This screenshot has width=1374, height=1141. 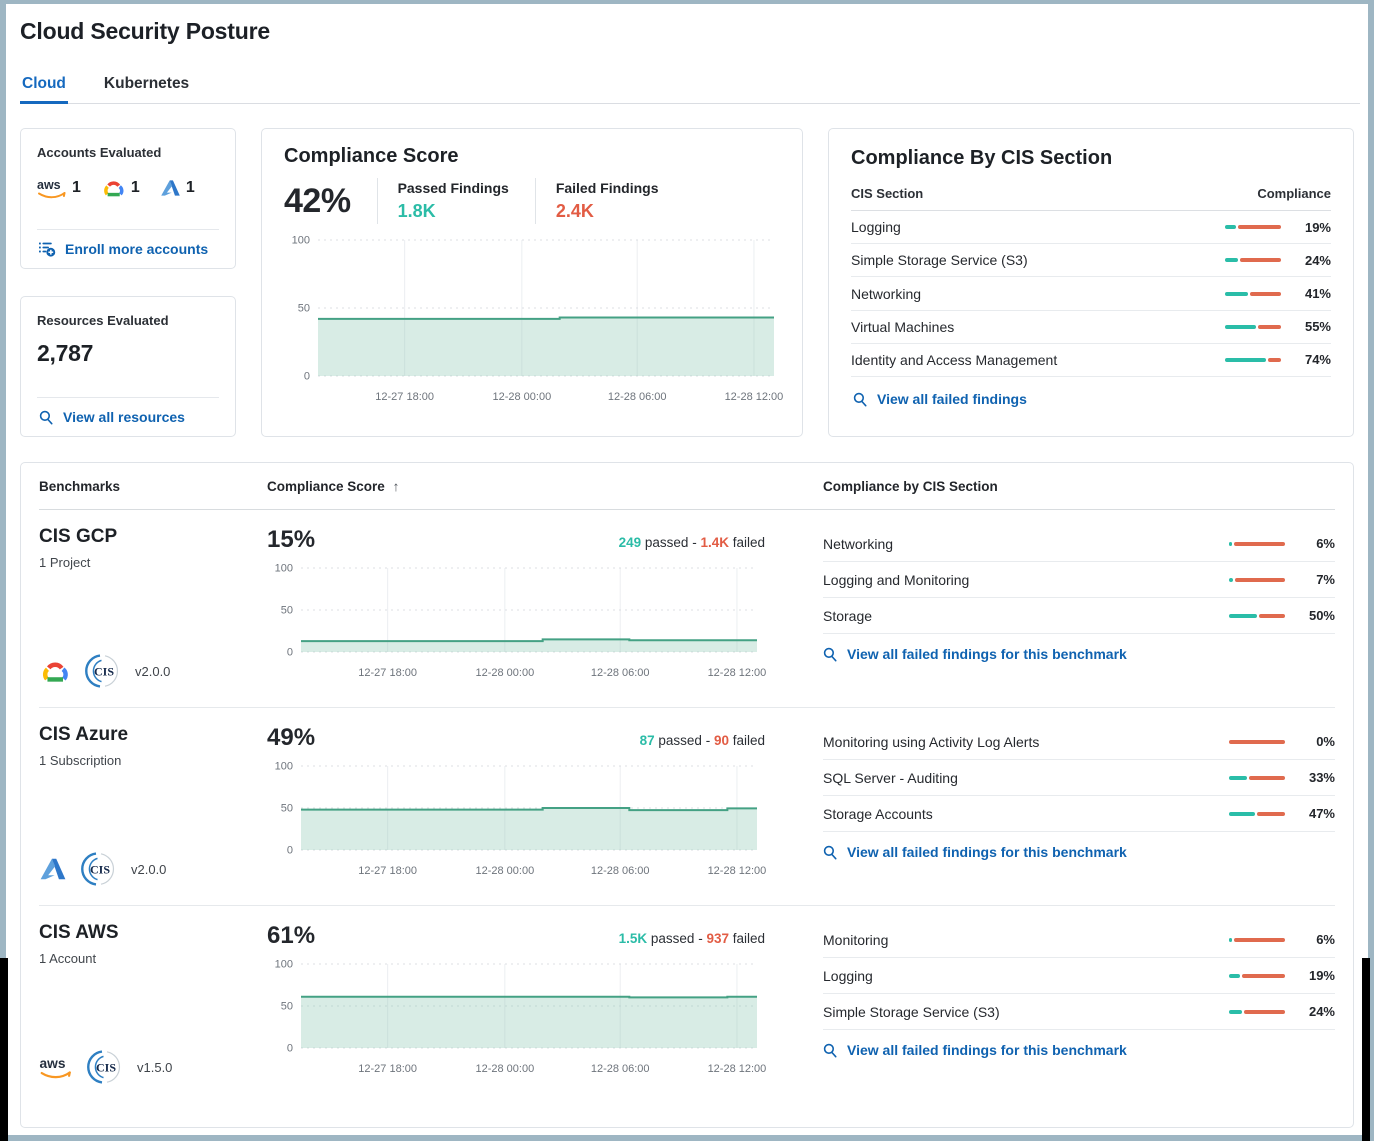 What do you see at coordinates (442, 201) in the screenshot?
I see `passed-findings-stat: Passed Findings 1.8K` at bounding box center [442, 201].